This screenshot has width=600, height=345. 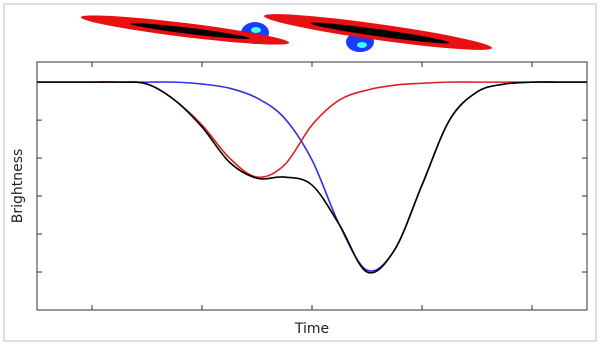 What do you see at coordinates (286, 33) in the screenshot?
I see `illustration` at bounding box center [286, 33].